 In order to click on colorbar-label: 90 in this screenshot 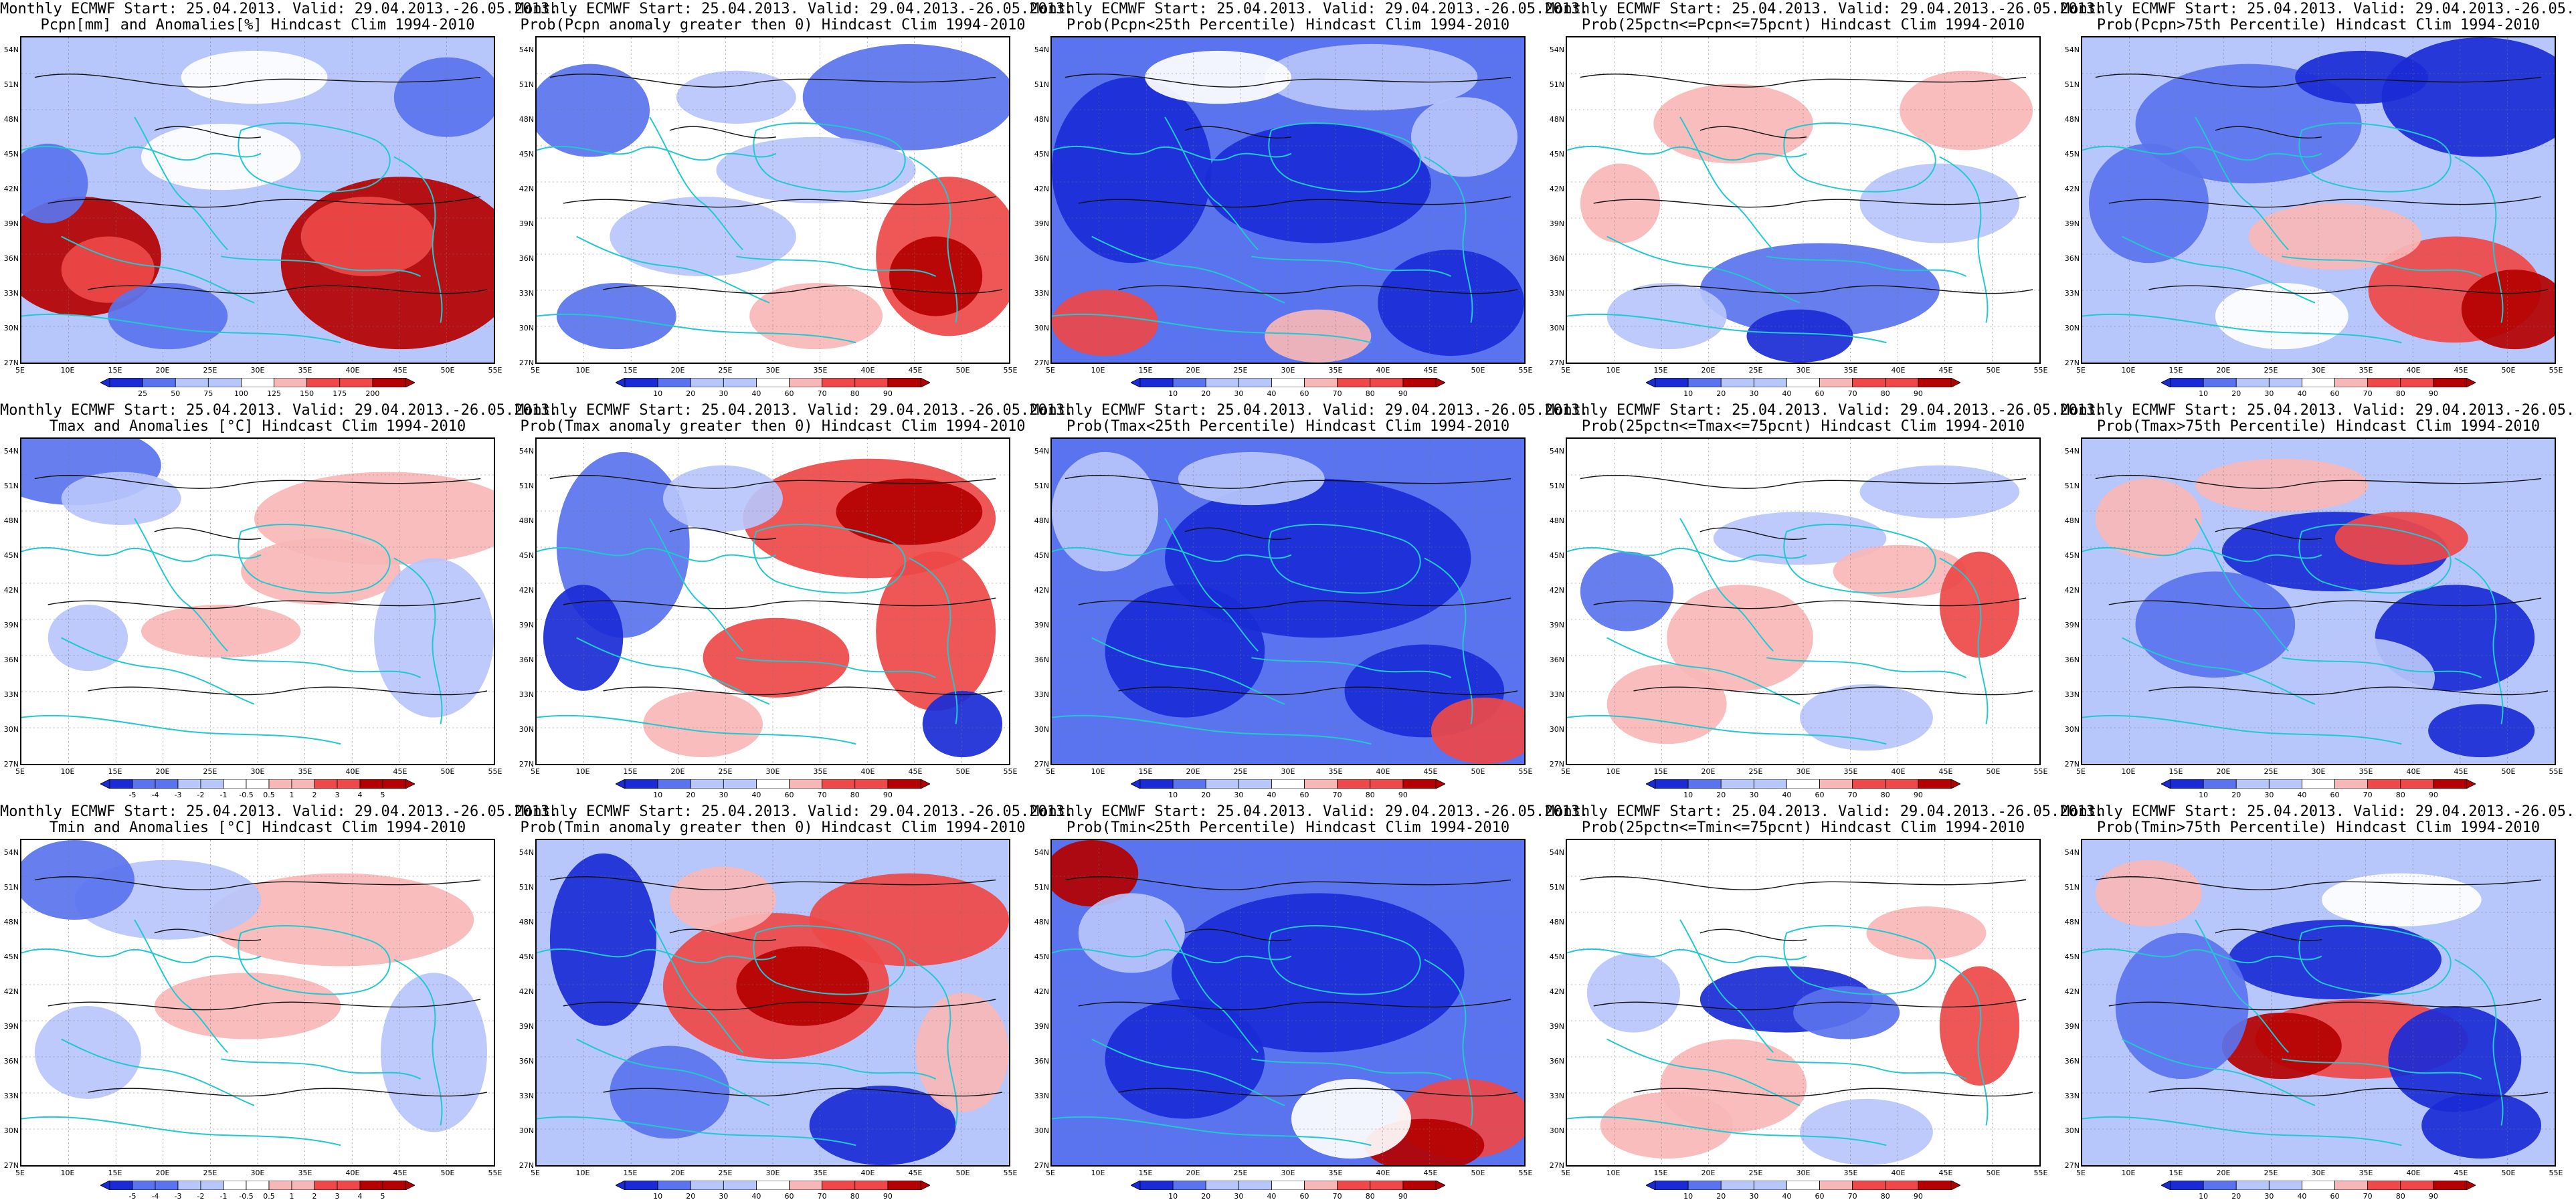, I will do `click(888, 393)`.